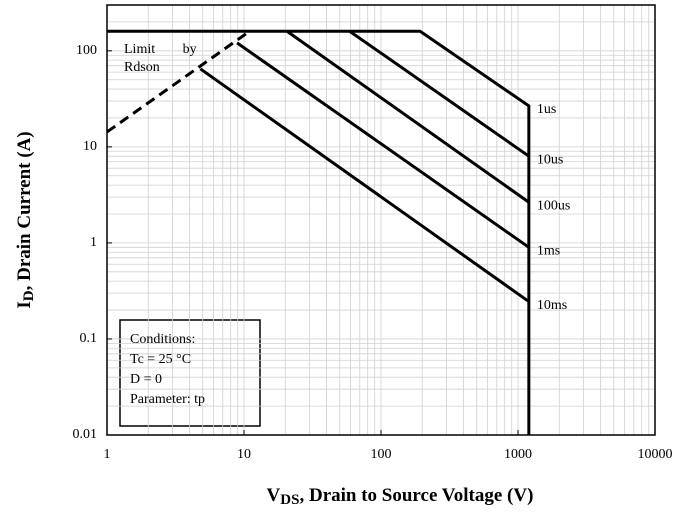 The image size is (698, 513). What do you see at coordinates (93, 242) in the screenshot?
I see `y-tick-label: 1` at bounding box center [93, 242].